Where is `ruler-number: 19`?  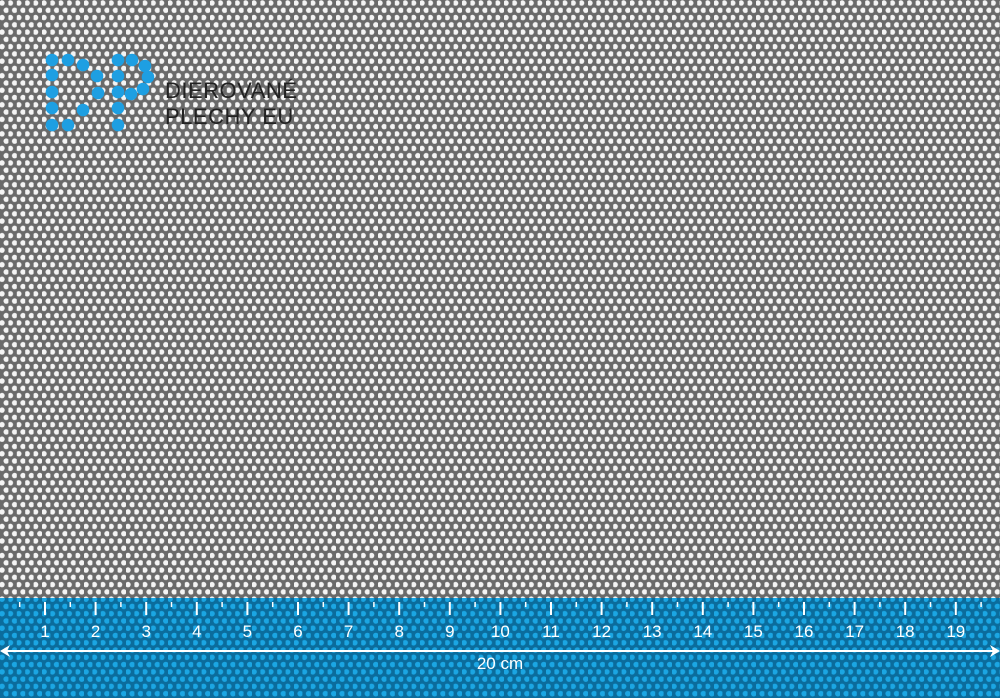
ruler-number: 19 is located at coordinates (956, 631).